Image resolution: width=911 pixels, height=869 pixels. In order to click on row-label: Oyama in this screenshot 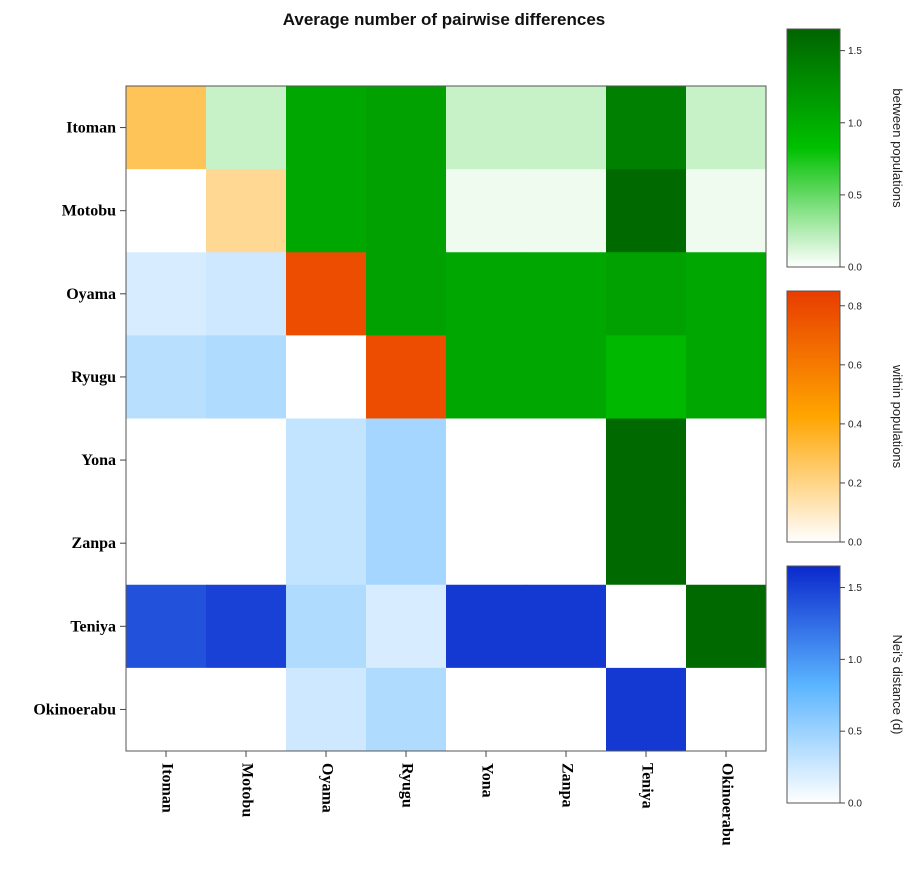, I will do `click(91, 294)`.